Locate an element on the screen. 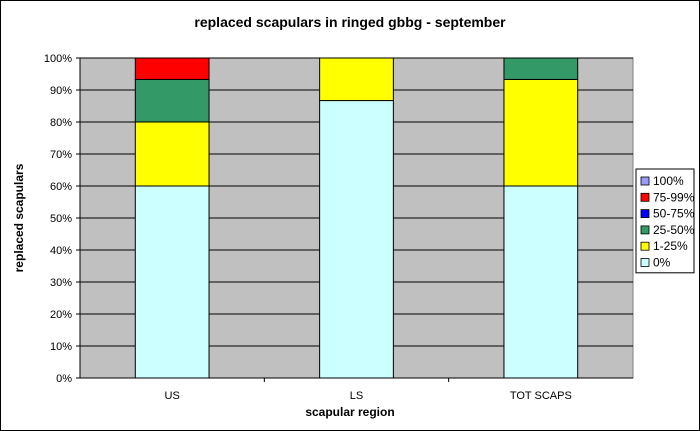 This screenshot has width=700, height=431. x-tick-label: LS is located at coordinates (356, 396).